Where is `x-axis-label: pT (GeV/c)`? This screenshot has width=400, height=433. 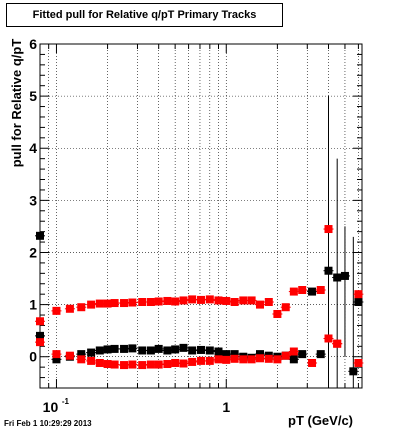 x-axis-label: pT (GeV/c) is located at coordinates (321, 420).